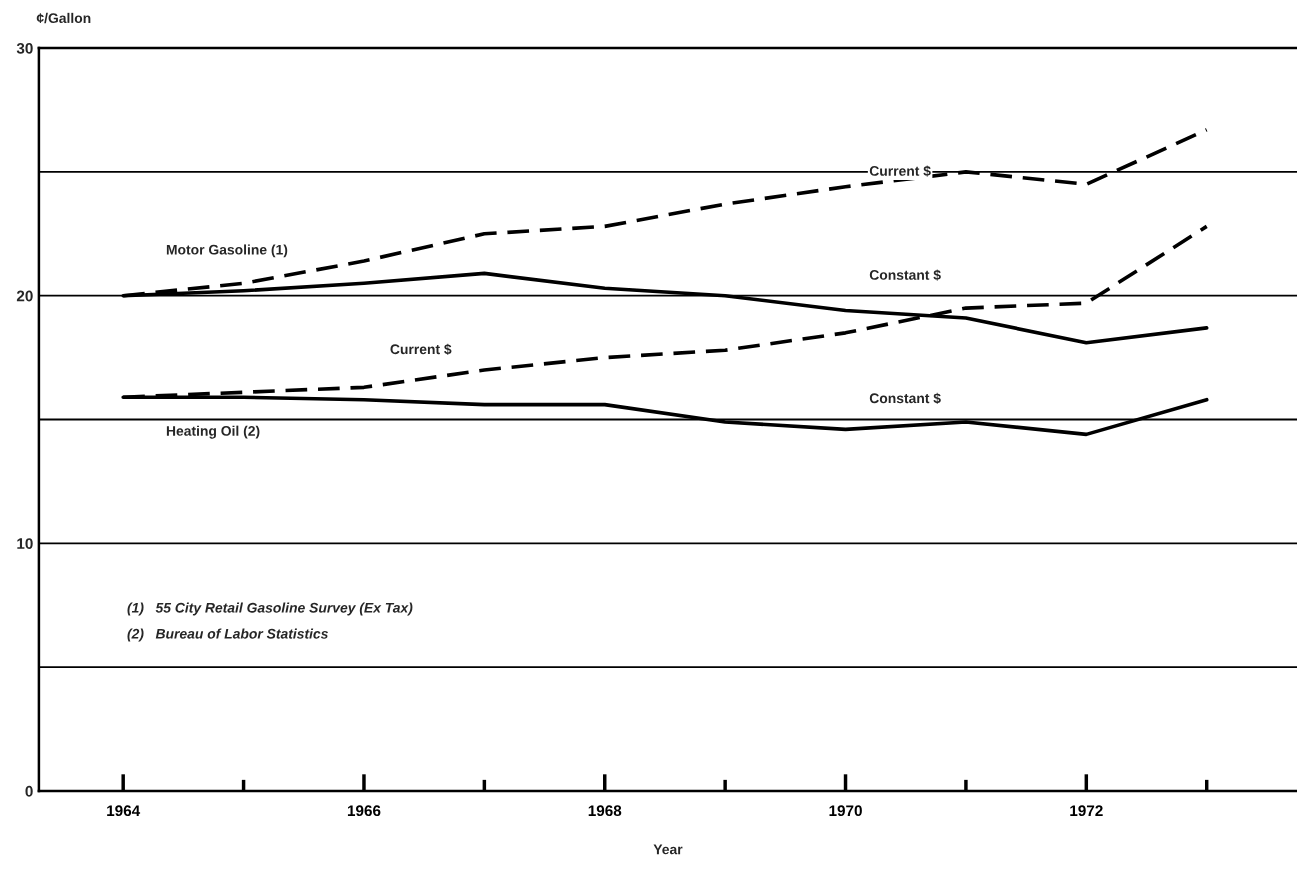 Image resolution: width=1297 pixels, height=874 pixels. I want to click on annotation: (2) Bureau of Labor Statistics, so click(227, 635).